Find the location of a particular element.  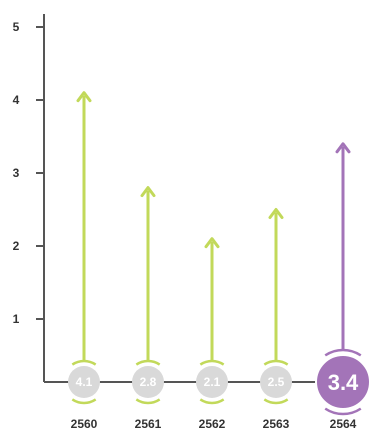

y-axis-ticks: 1 2 3 4 5 is located at coordinates (28, 173).